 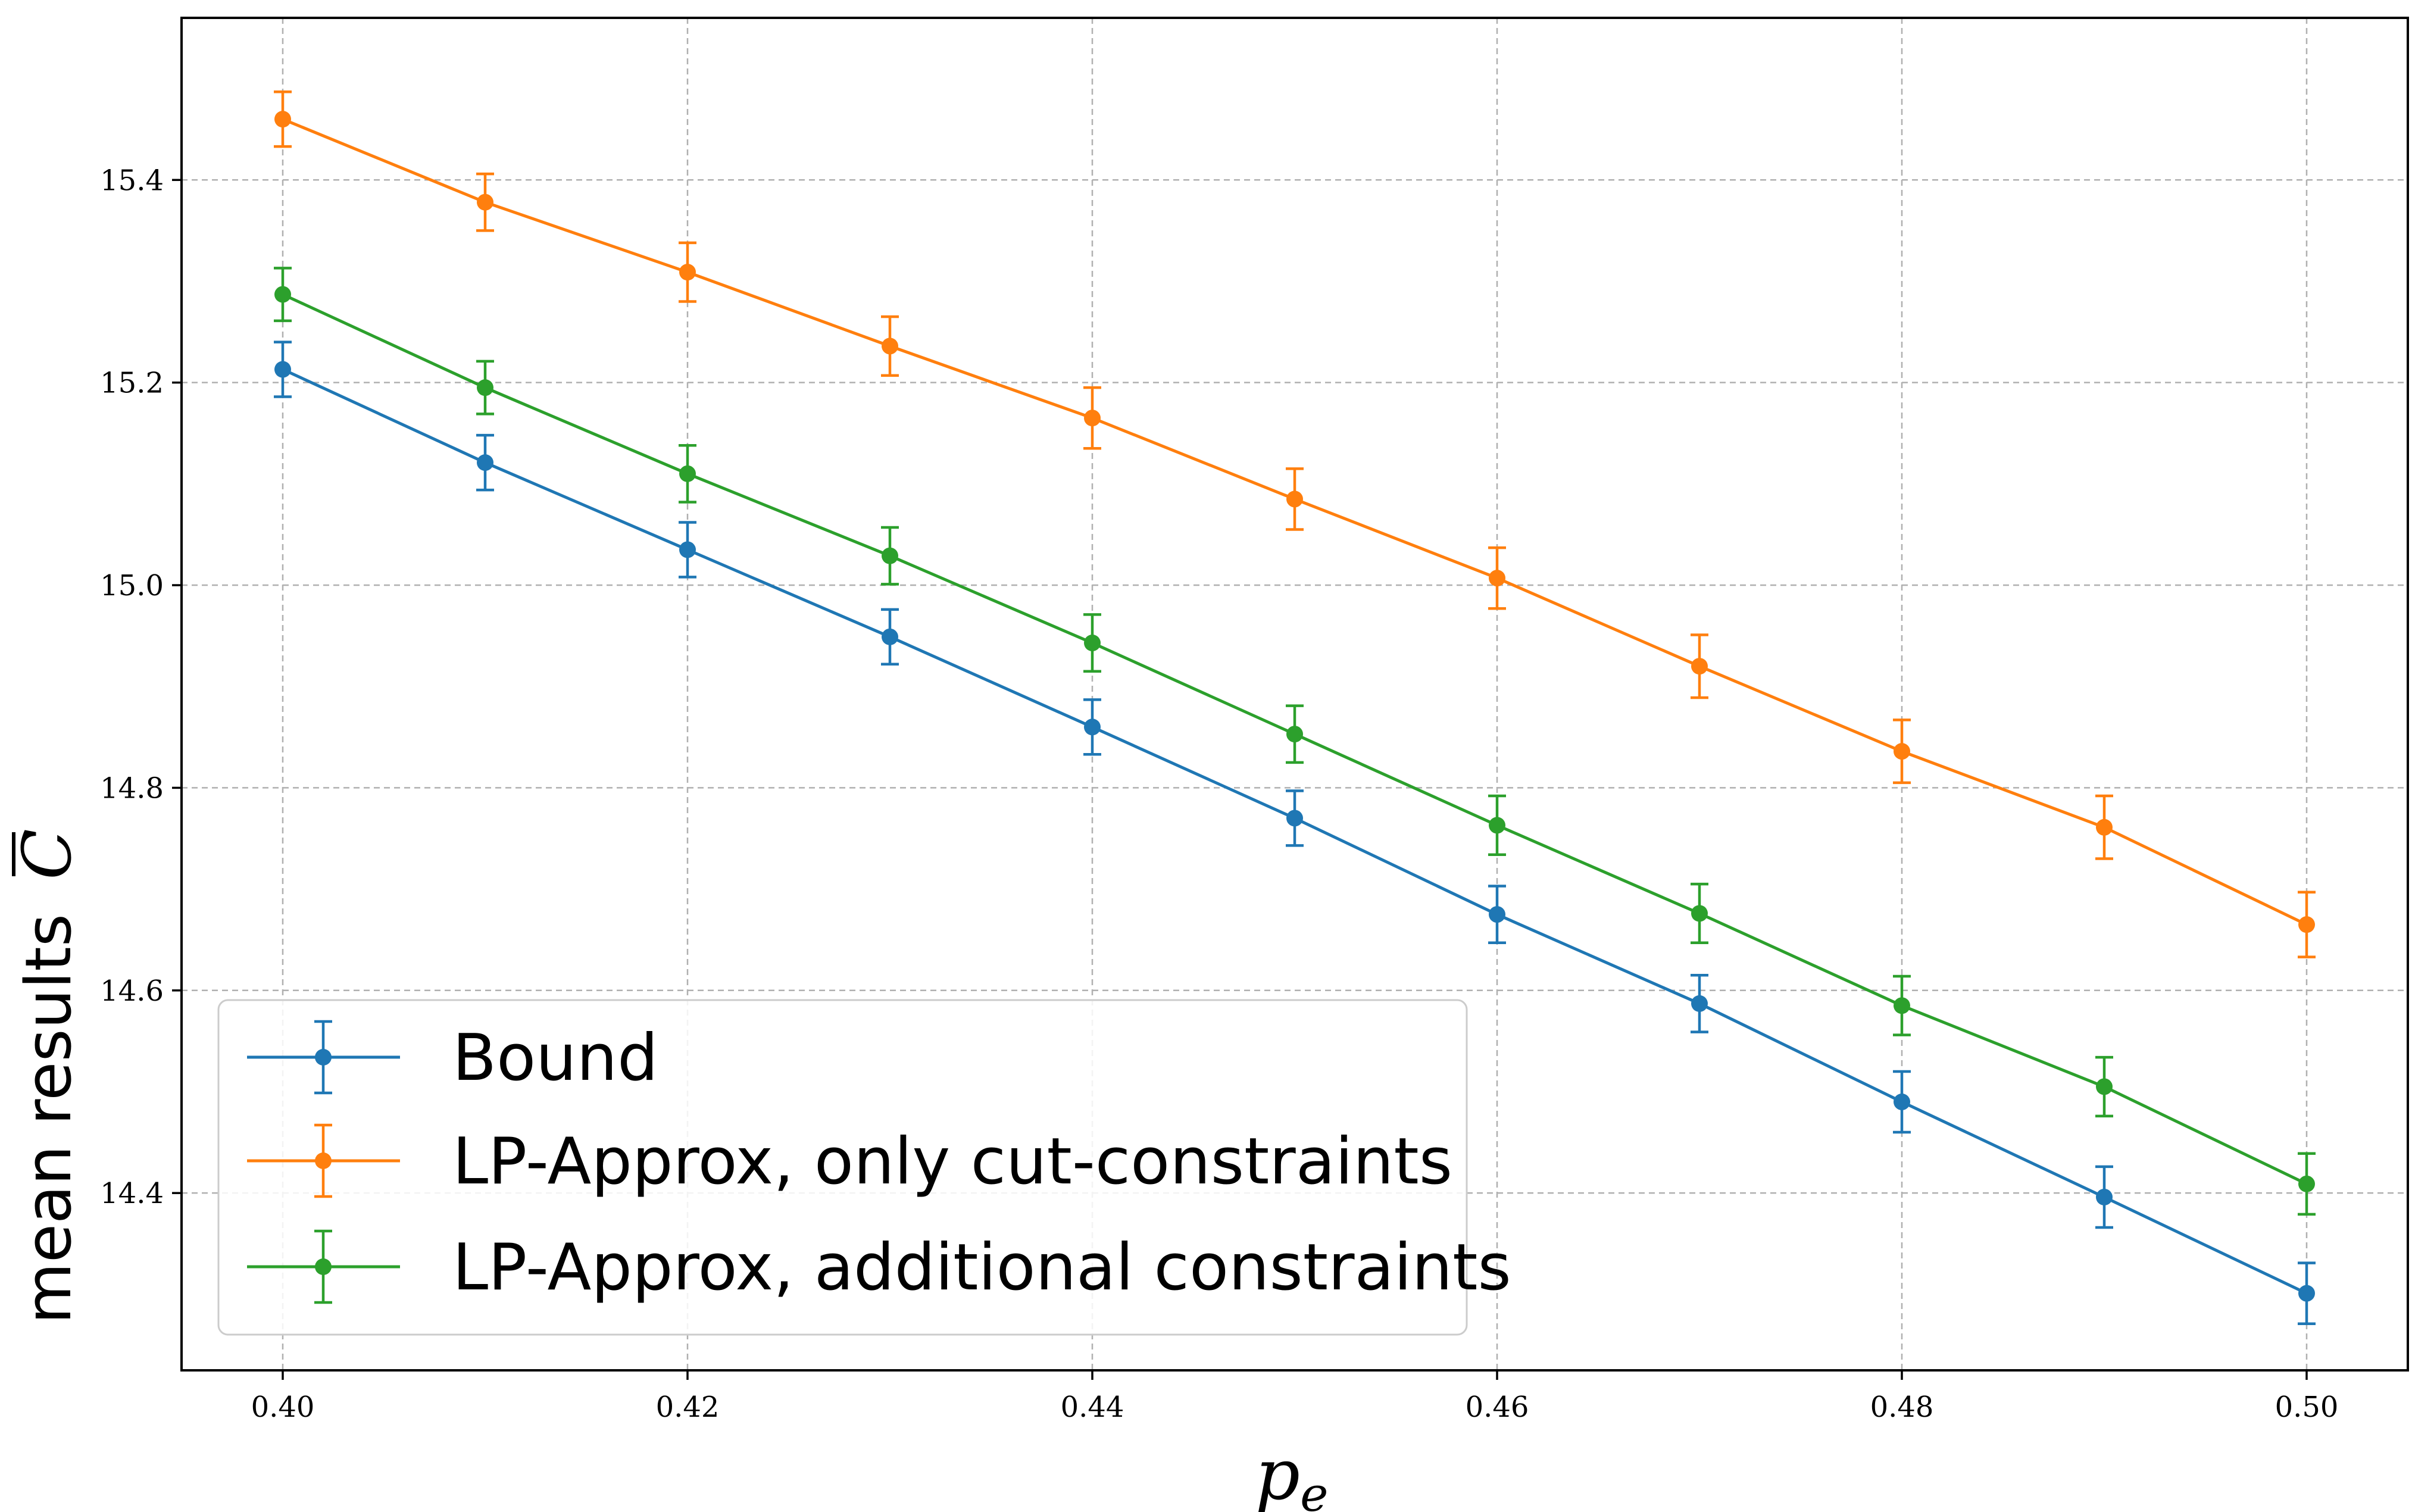 I want to click on x-axis-title-main: p, so click(x=1278, y=1472).